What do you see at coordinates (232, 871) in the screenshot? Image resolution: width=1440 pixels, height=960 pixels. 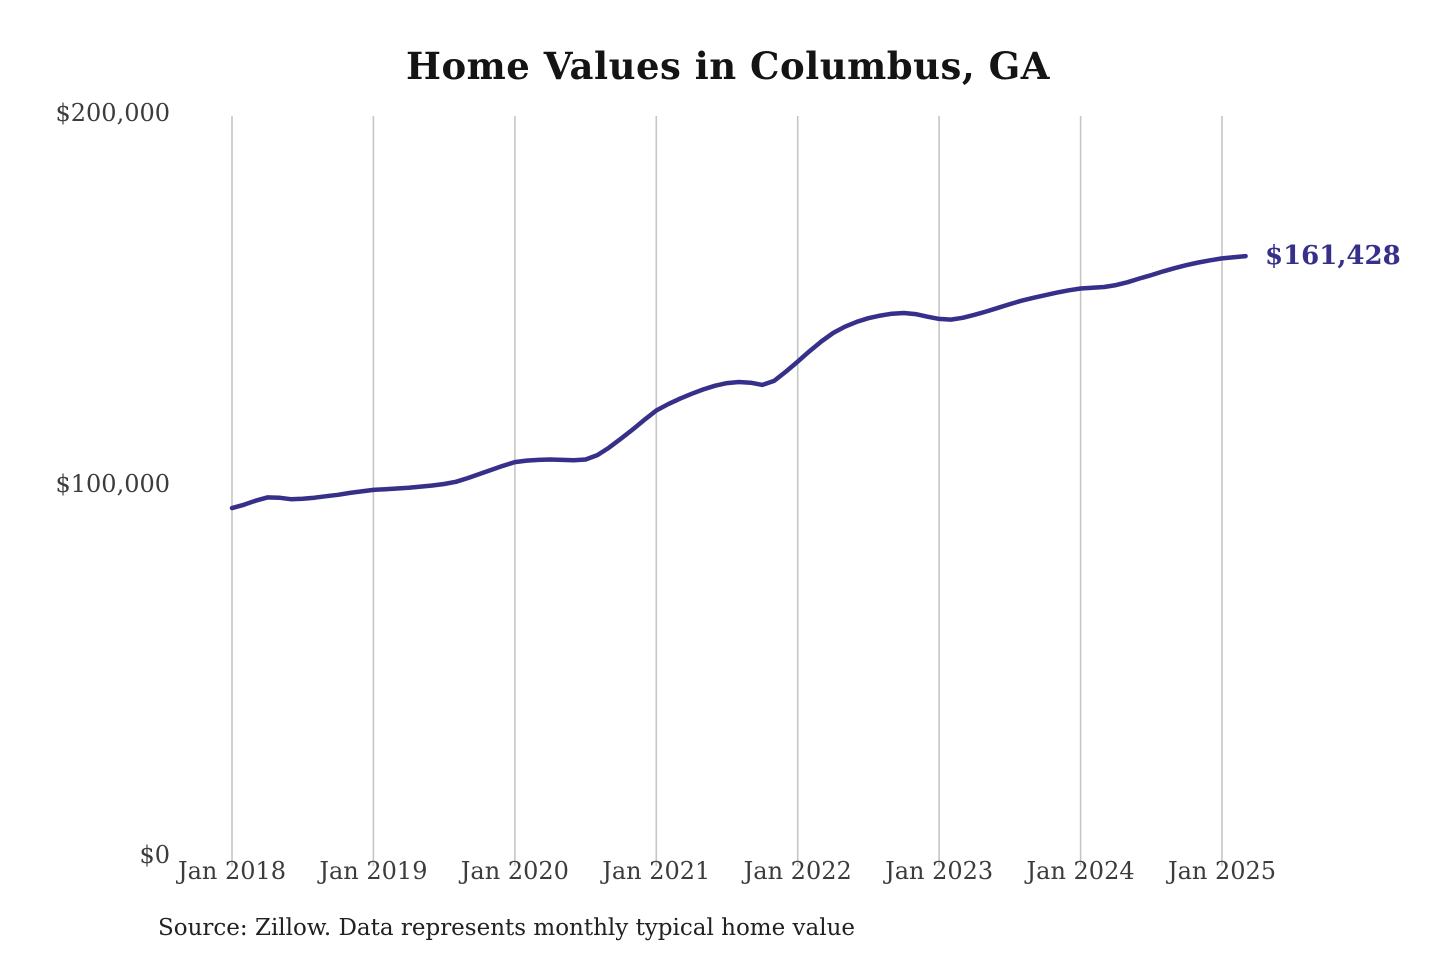 I see `x-axis-tick-jan-2018: Jan 2018` at bounding box center [232, 871].